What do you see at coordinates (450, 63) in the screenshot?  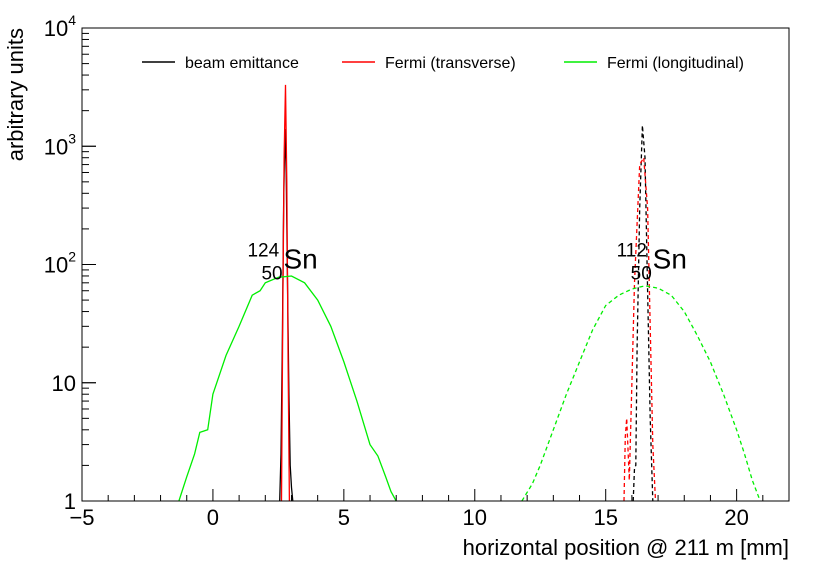 I see `legend-label: Fermi (transverse)` at bounding box center [450, 63].